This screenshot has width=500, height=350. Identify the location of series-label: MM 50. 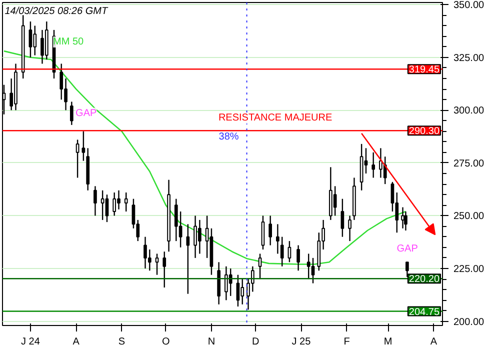
(68, 42).